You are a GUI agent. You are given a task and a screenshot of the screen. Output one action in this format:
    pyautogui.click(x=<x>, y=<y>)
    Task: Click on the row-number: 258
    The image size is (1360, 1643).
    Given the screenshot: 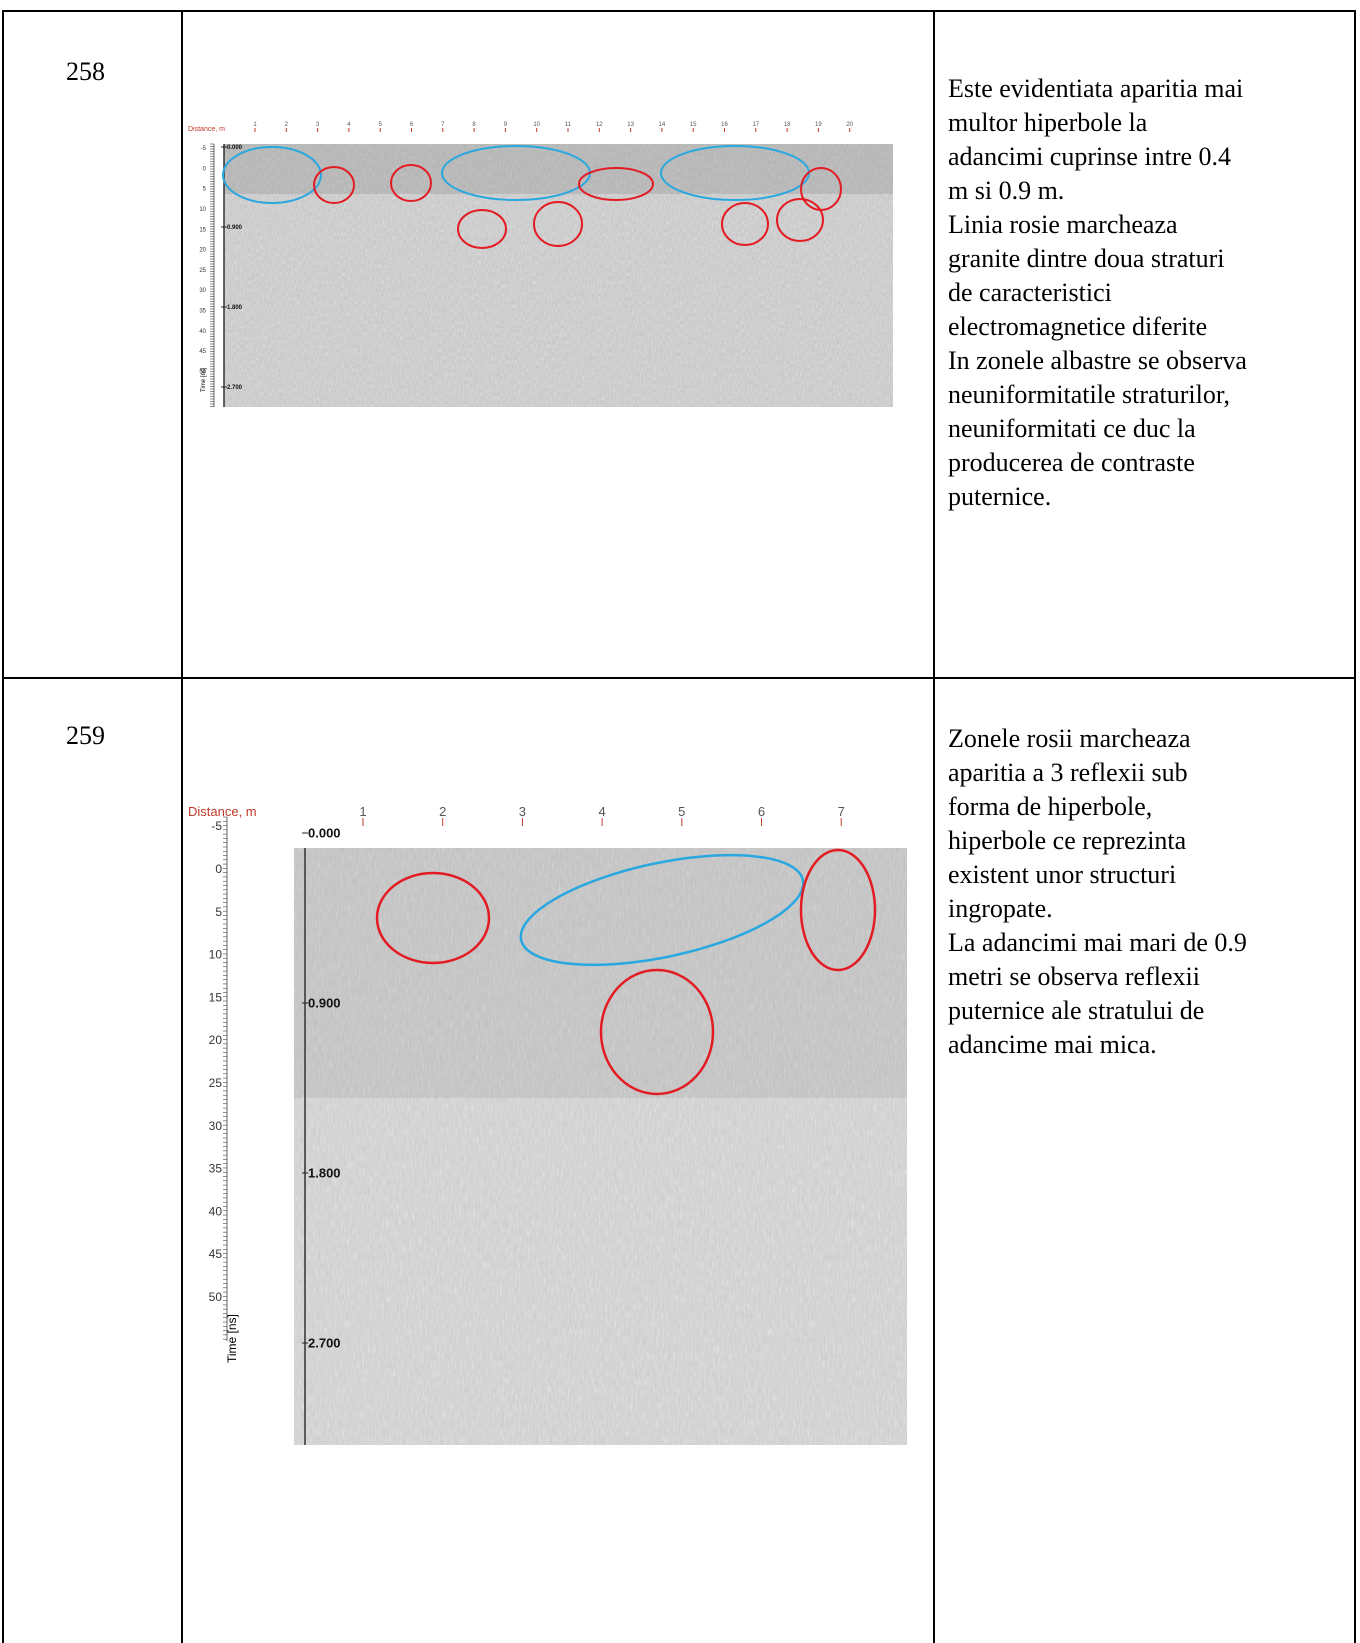 What is the action you would take?
    pyautogui.click(x=85, y=71)
    